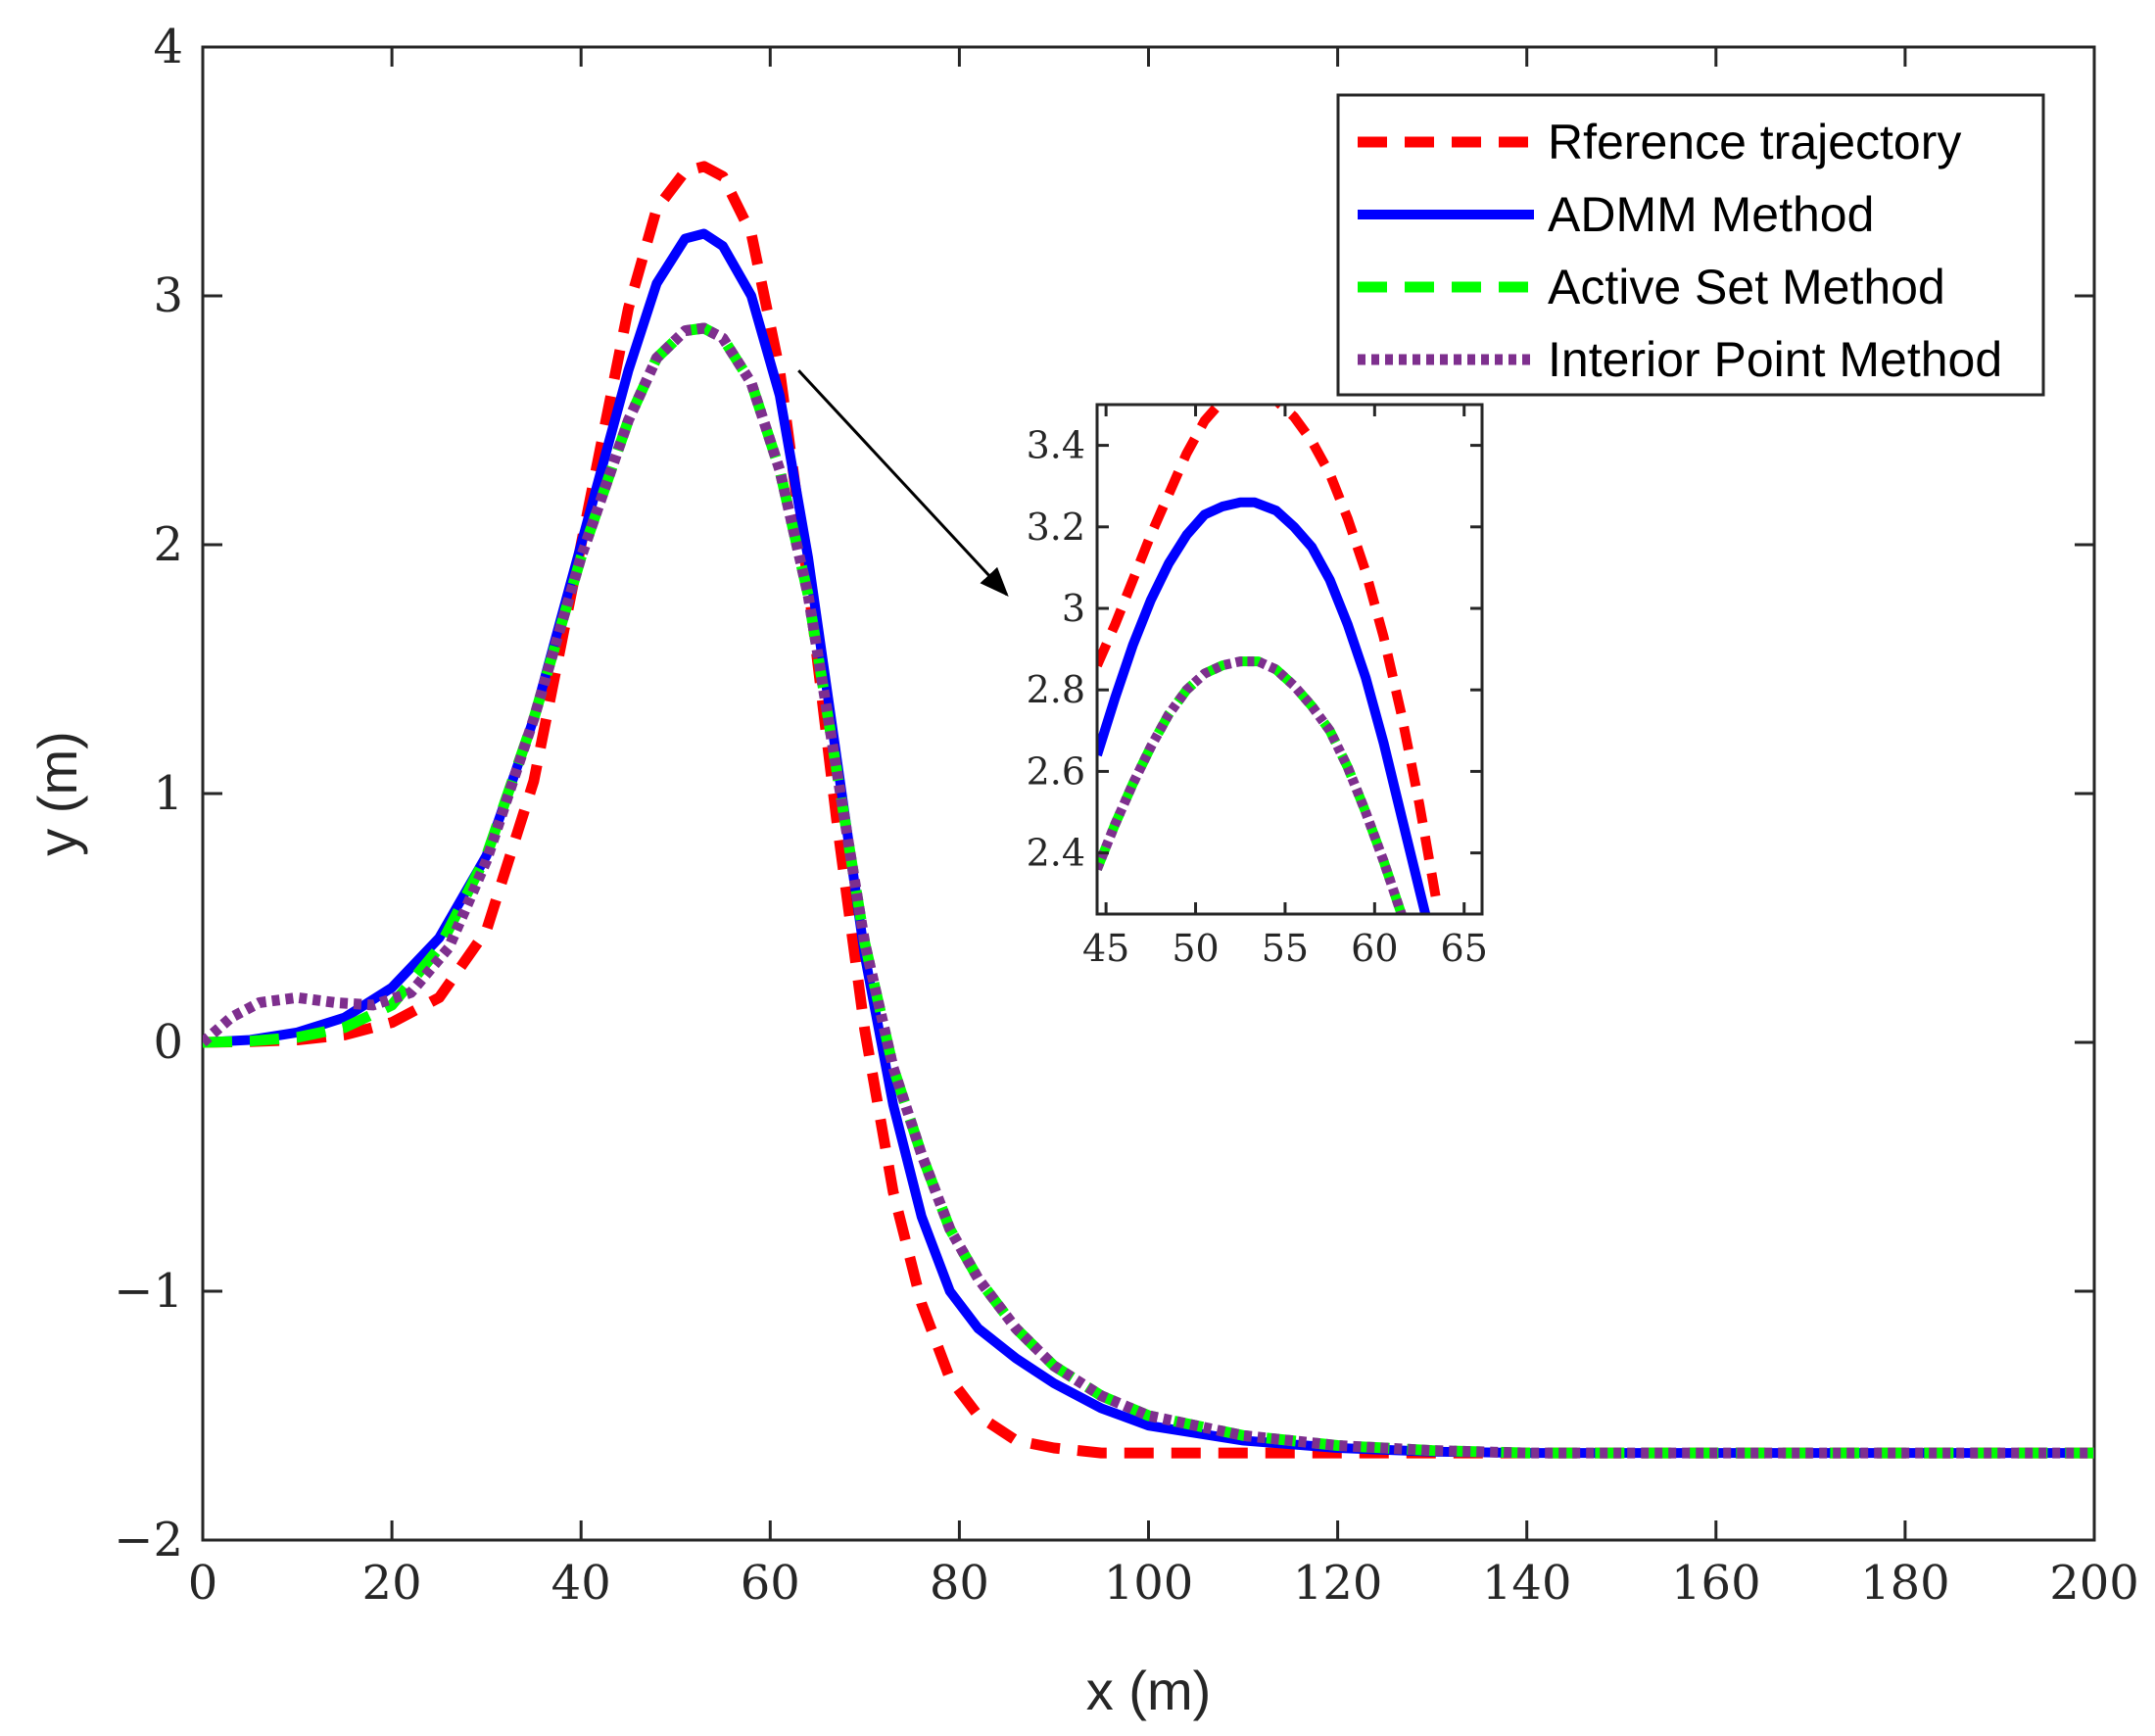  I want to click on legend-label-0: Rference trajectory, so click(1754, 142).